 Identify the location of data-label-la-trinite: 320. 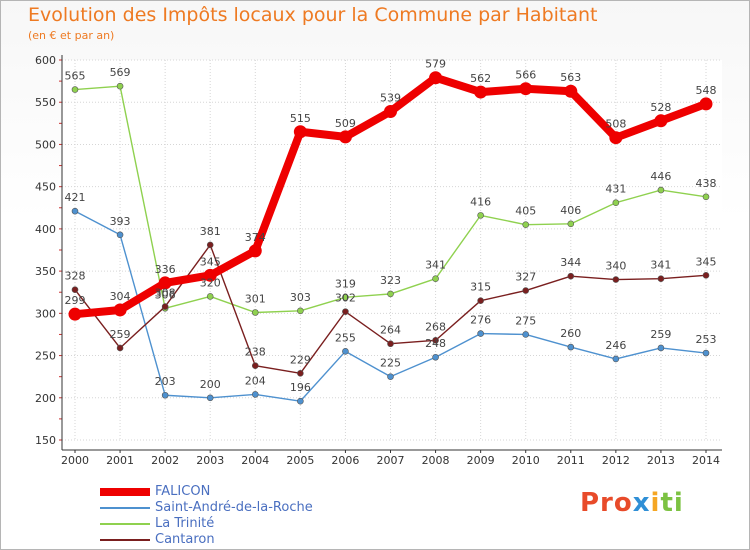
(210, 282).